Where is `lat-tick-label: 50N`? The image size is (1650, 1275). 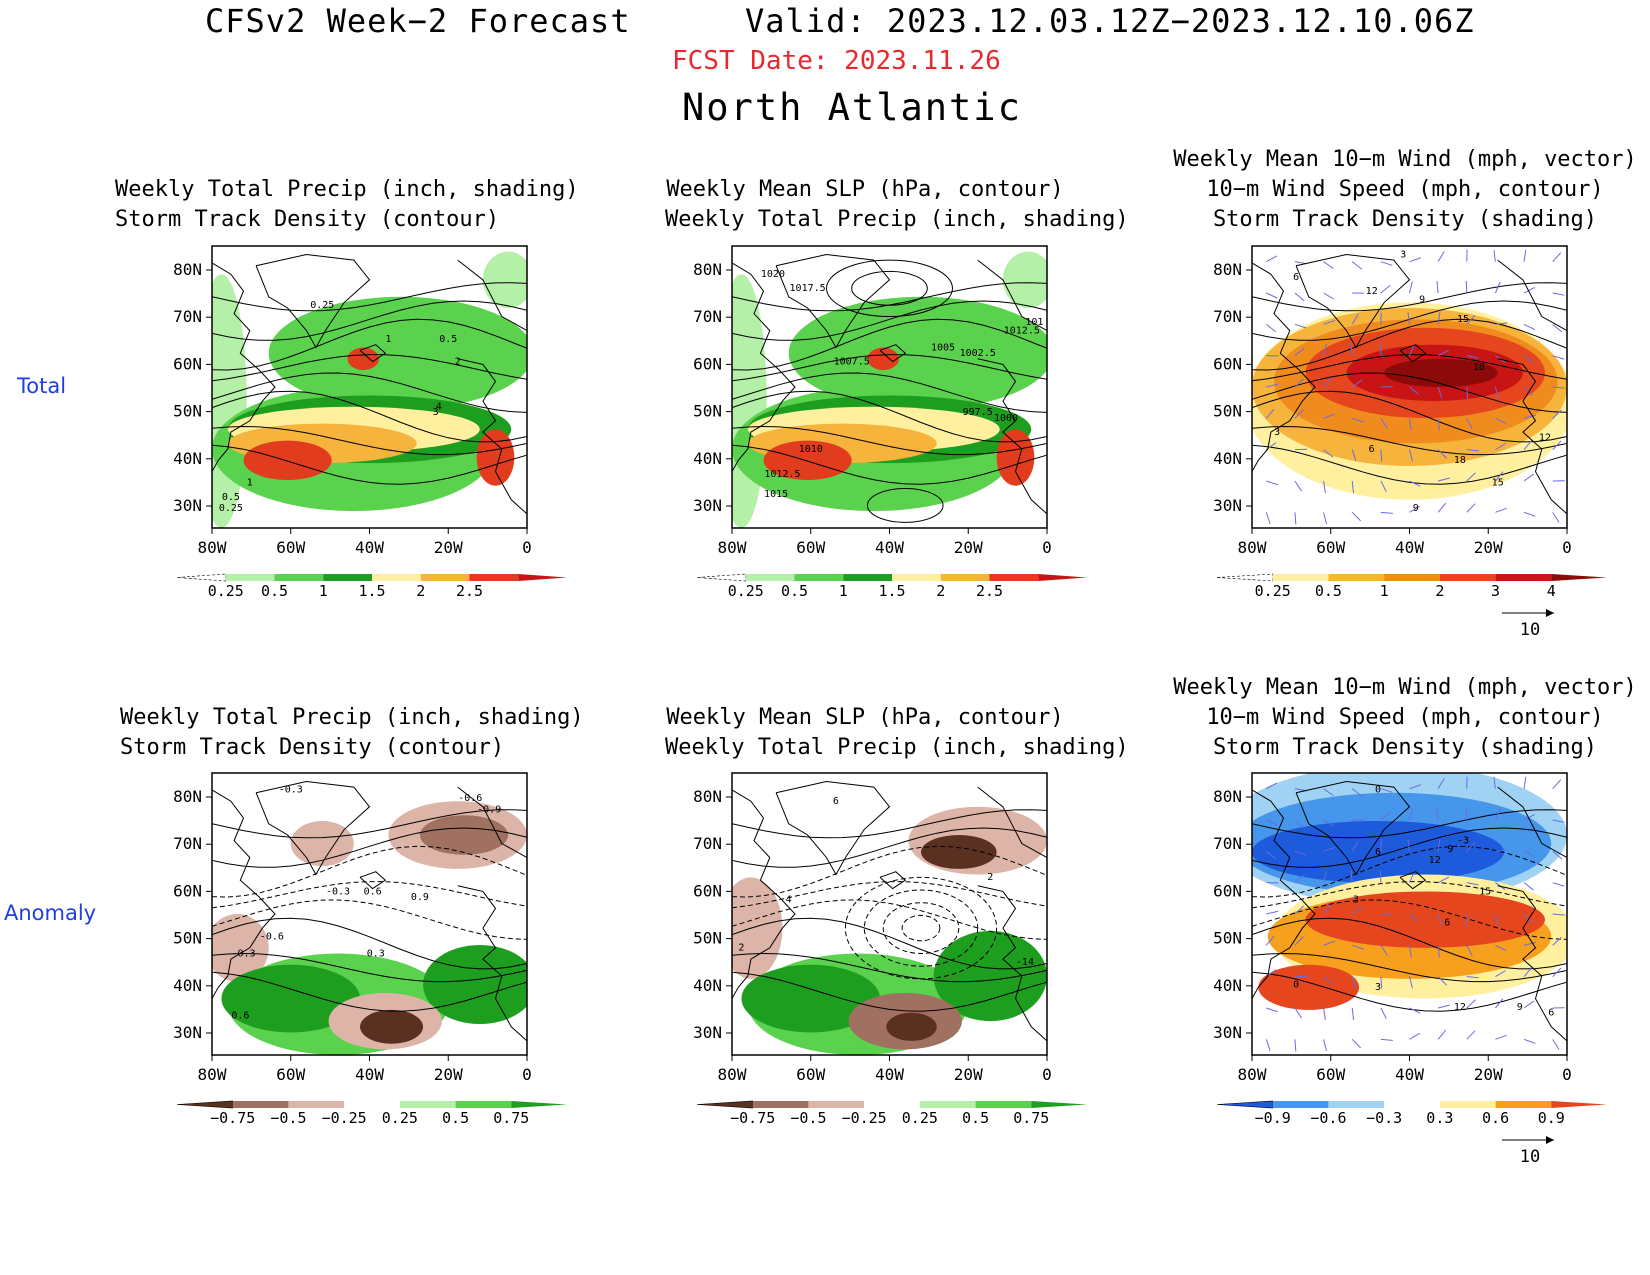
lat-tick-label: 50N is located at coordinates (187, 938).